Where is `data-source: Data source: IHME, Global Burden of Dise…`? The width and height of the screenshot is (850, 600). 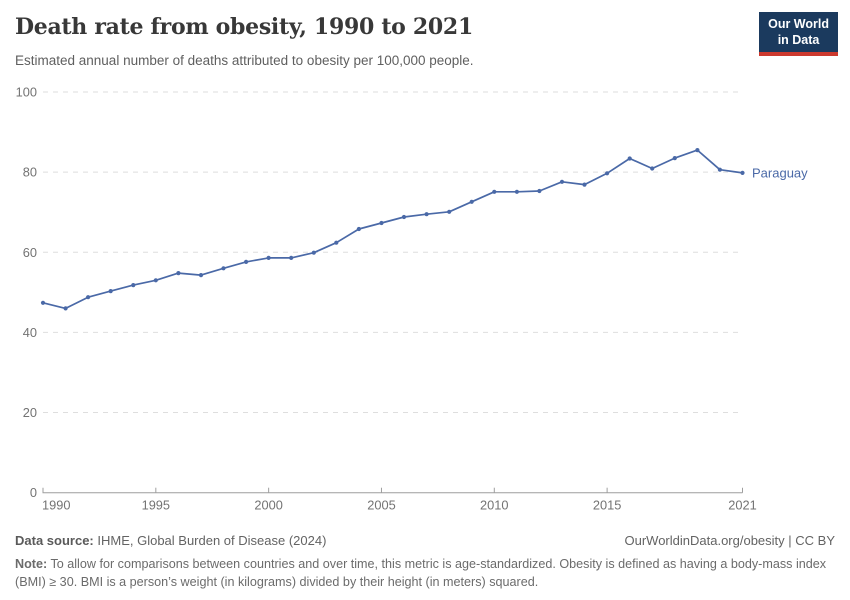
data-source: Data source: IHME, Global Burden of Dise… is located at coordinates (170, 540).